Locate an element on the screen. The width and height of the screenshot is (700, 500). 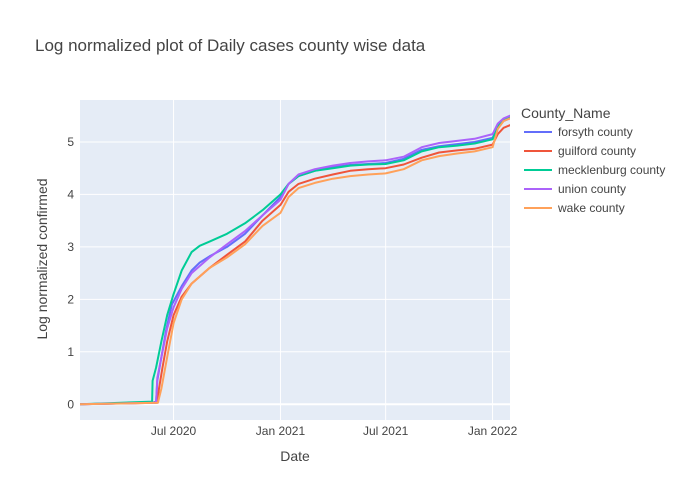
legend-item-union-county: union county is located at coordinates (592, 189).